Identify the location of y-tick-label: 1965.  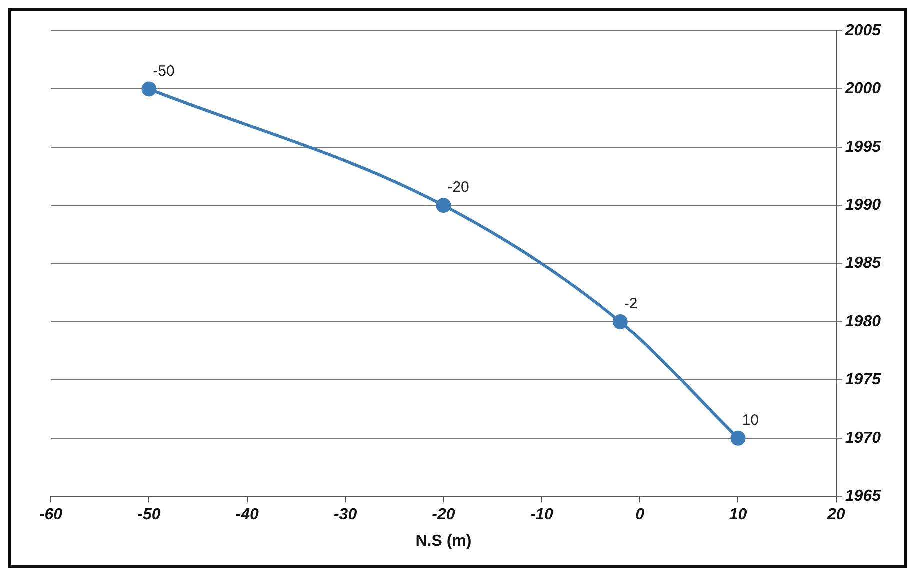
(863, 497).